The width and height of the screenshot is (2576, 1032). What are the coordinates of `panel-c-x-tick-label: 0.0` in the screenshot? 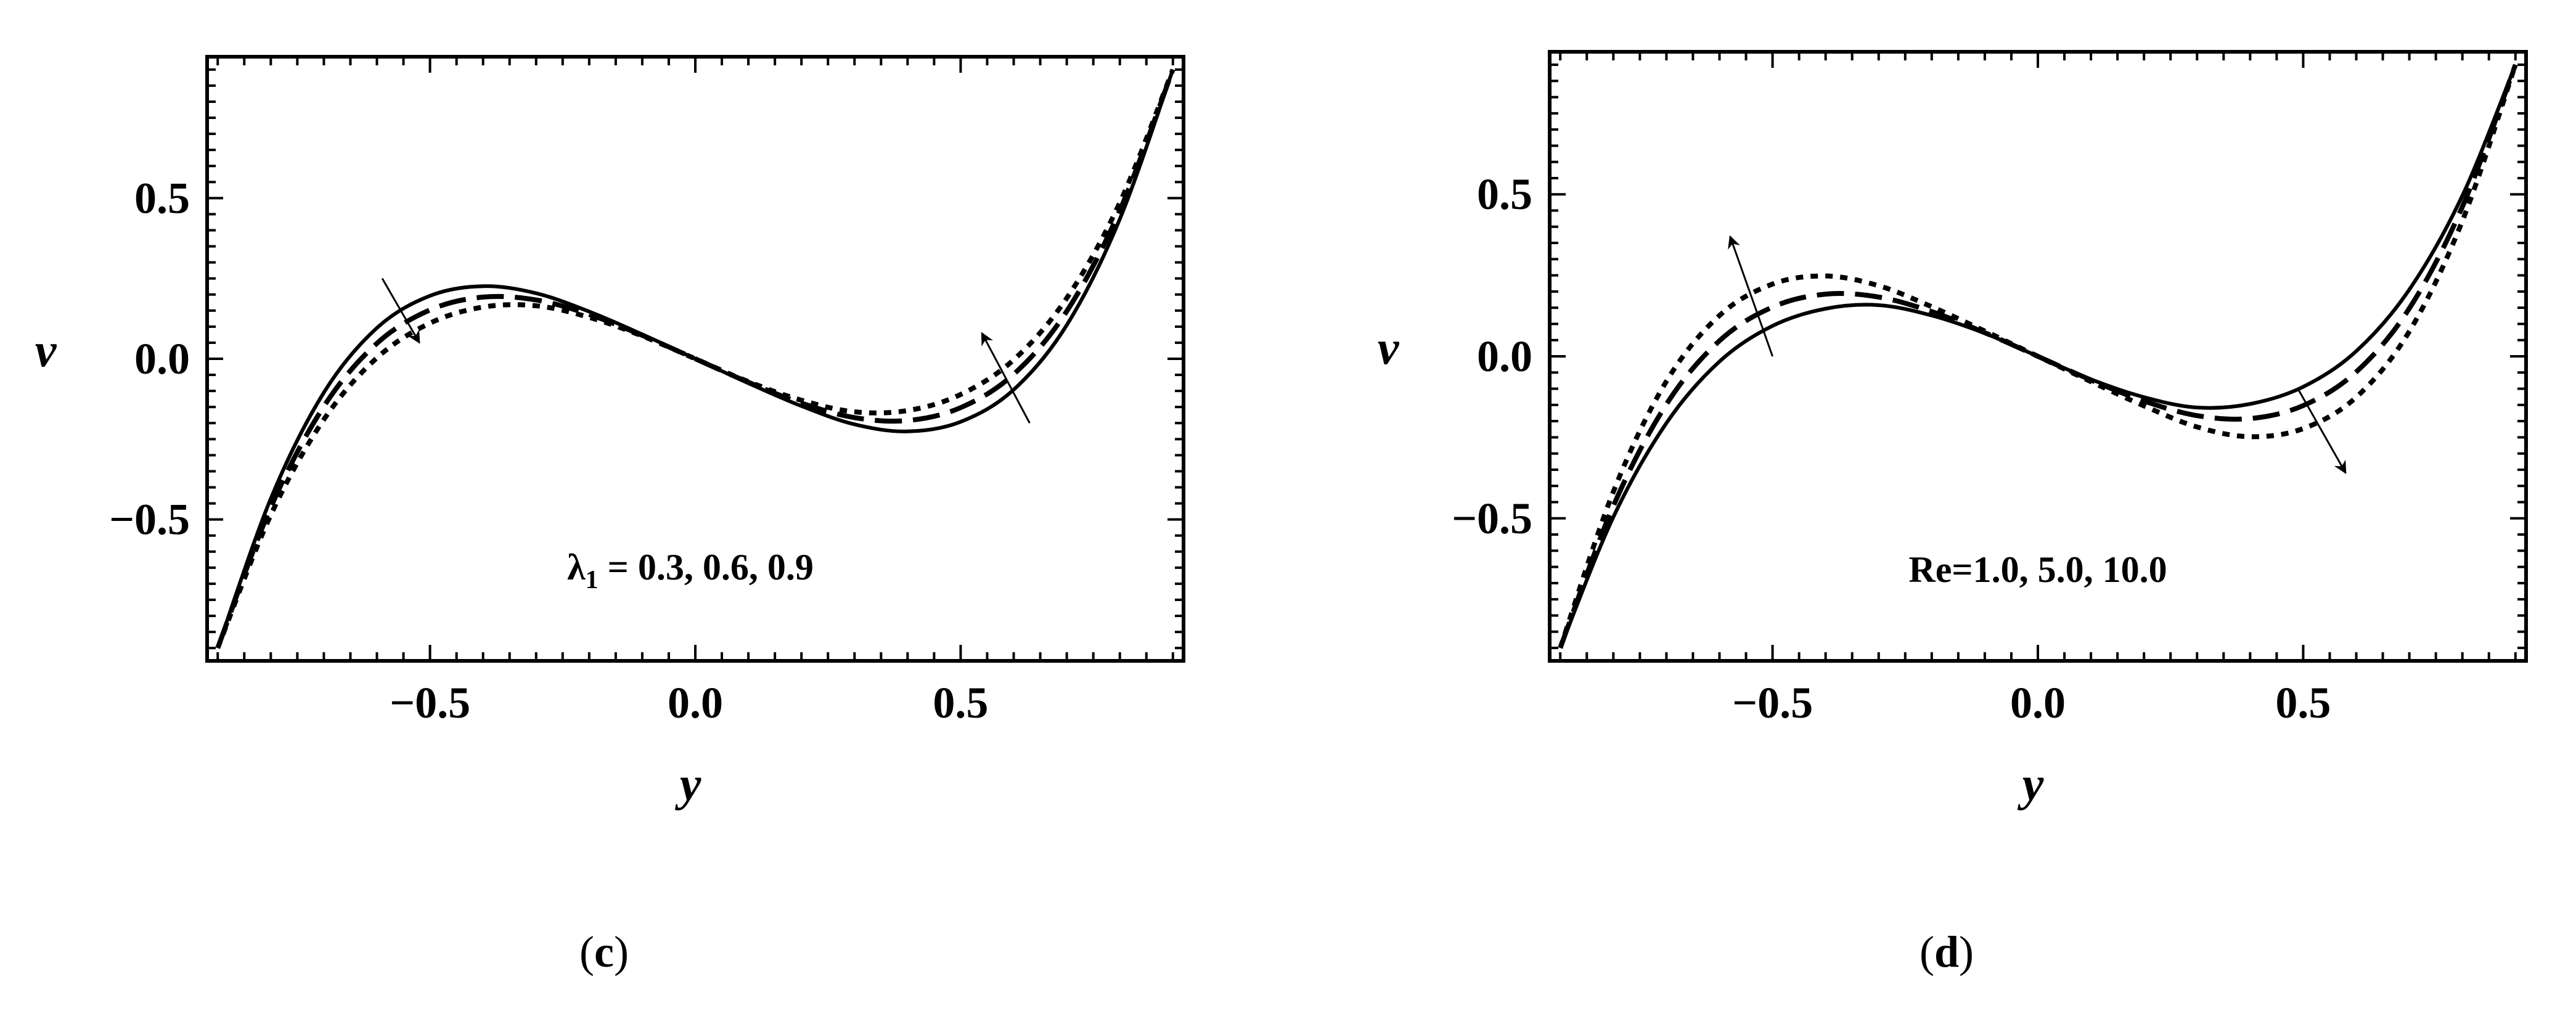 It's located at (695, 702).